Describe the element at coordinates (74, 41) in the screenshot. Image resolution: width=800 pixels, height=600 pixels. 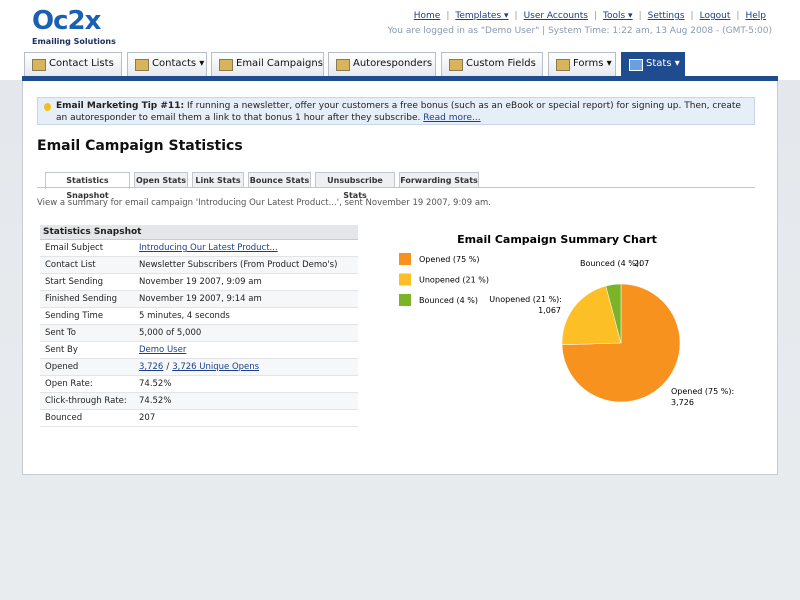
I see `logo-tagline: Emailing Solutions` at that location.